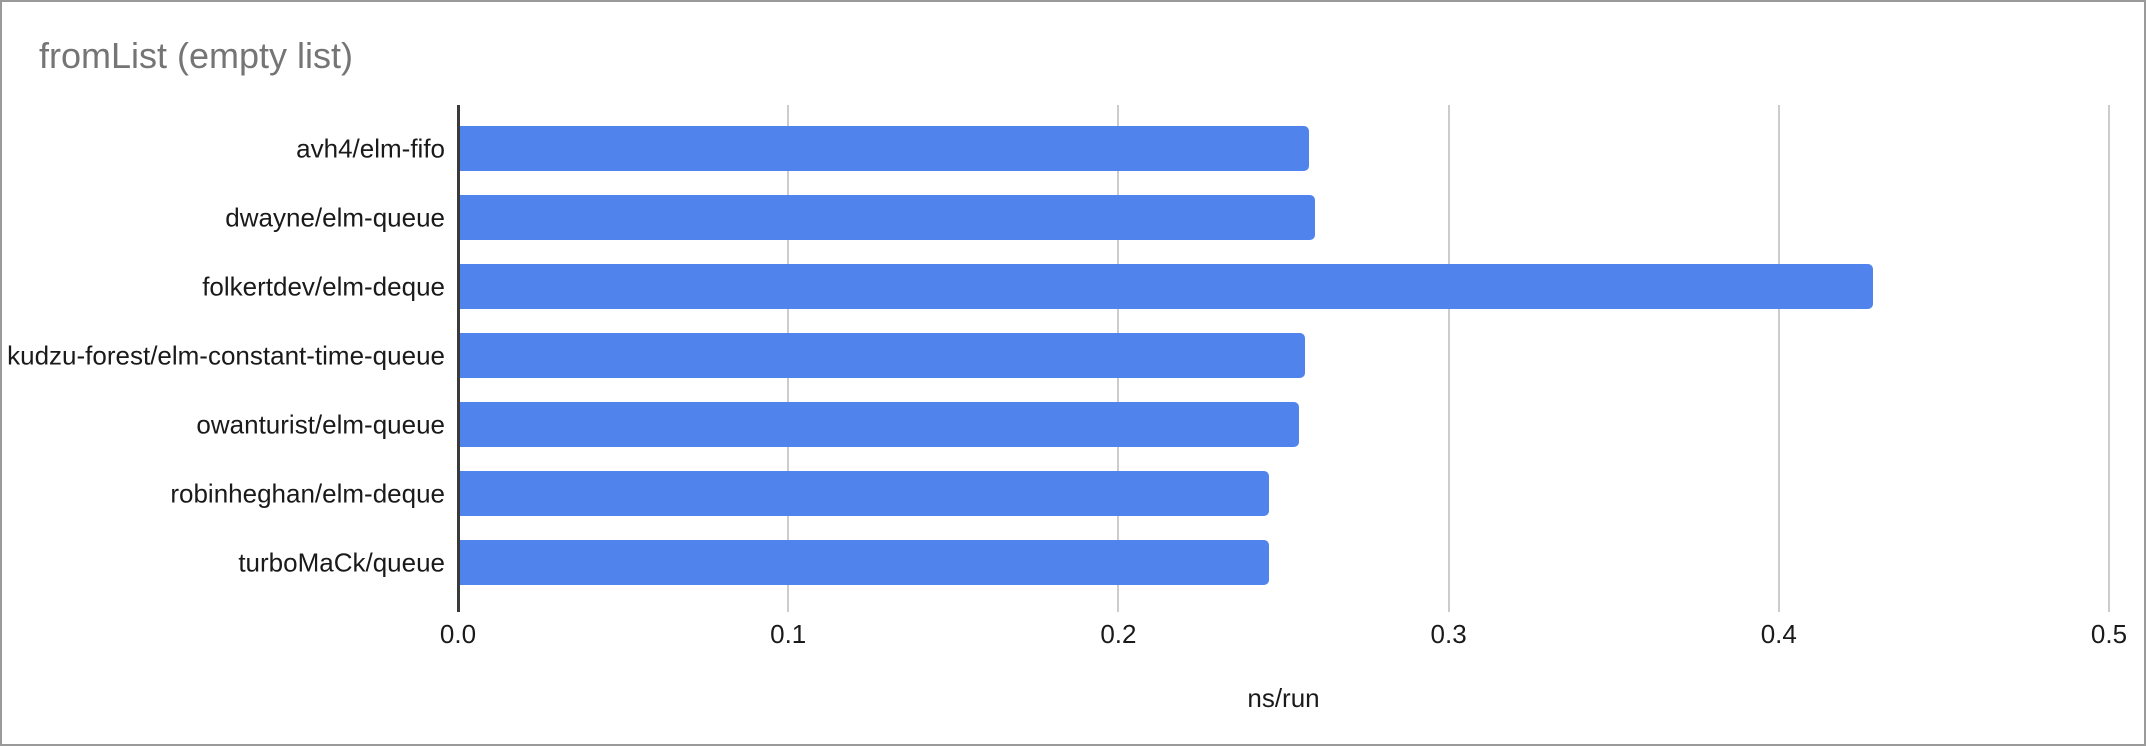 This screenshot has width=2146, height=746. What do you see at coordinates (879, 424) in the screenshot?
I see `bar-owanturist/elm-queue` at bounding box center [879, 424].